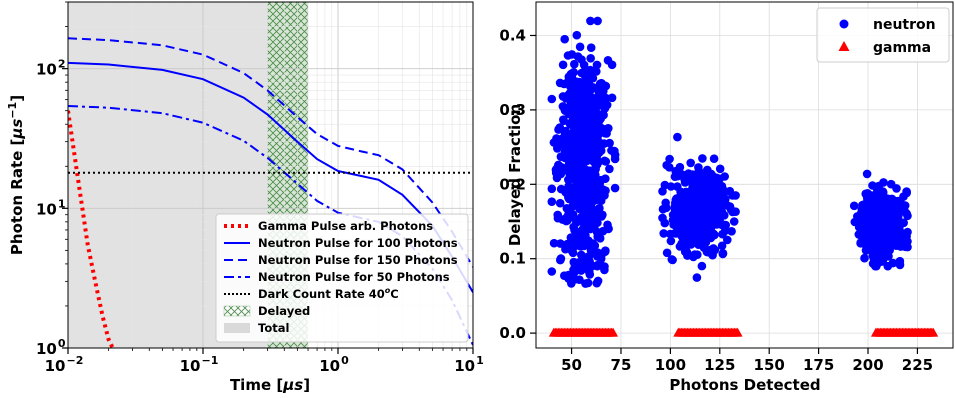 The image size is (955, 398). What do you see at coordinates (273, 328) in the screenshot?
I see `legend-label: Total` at bounding box center [273, 328].